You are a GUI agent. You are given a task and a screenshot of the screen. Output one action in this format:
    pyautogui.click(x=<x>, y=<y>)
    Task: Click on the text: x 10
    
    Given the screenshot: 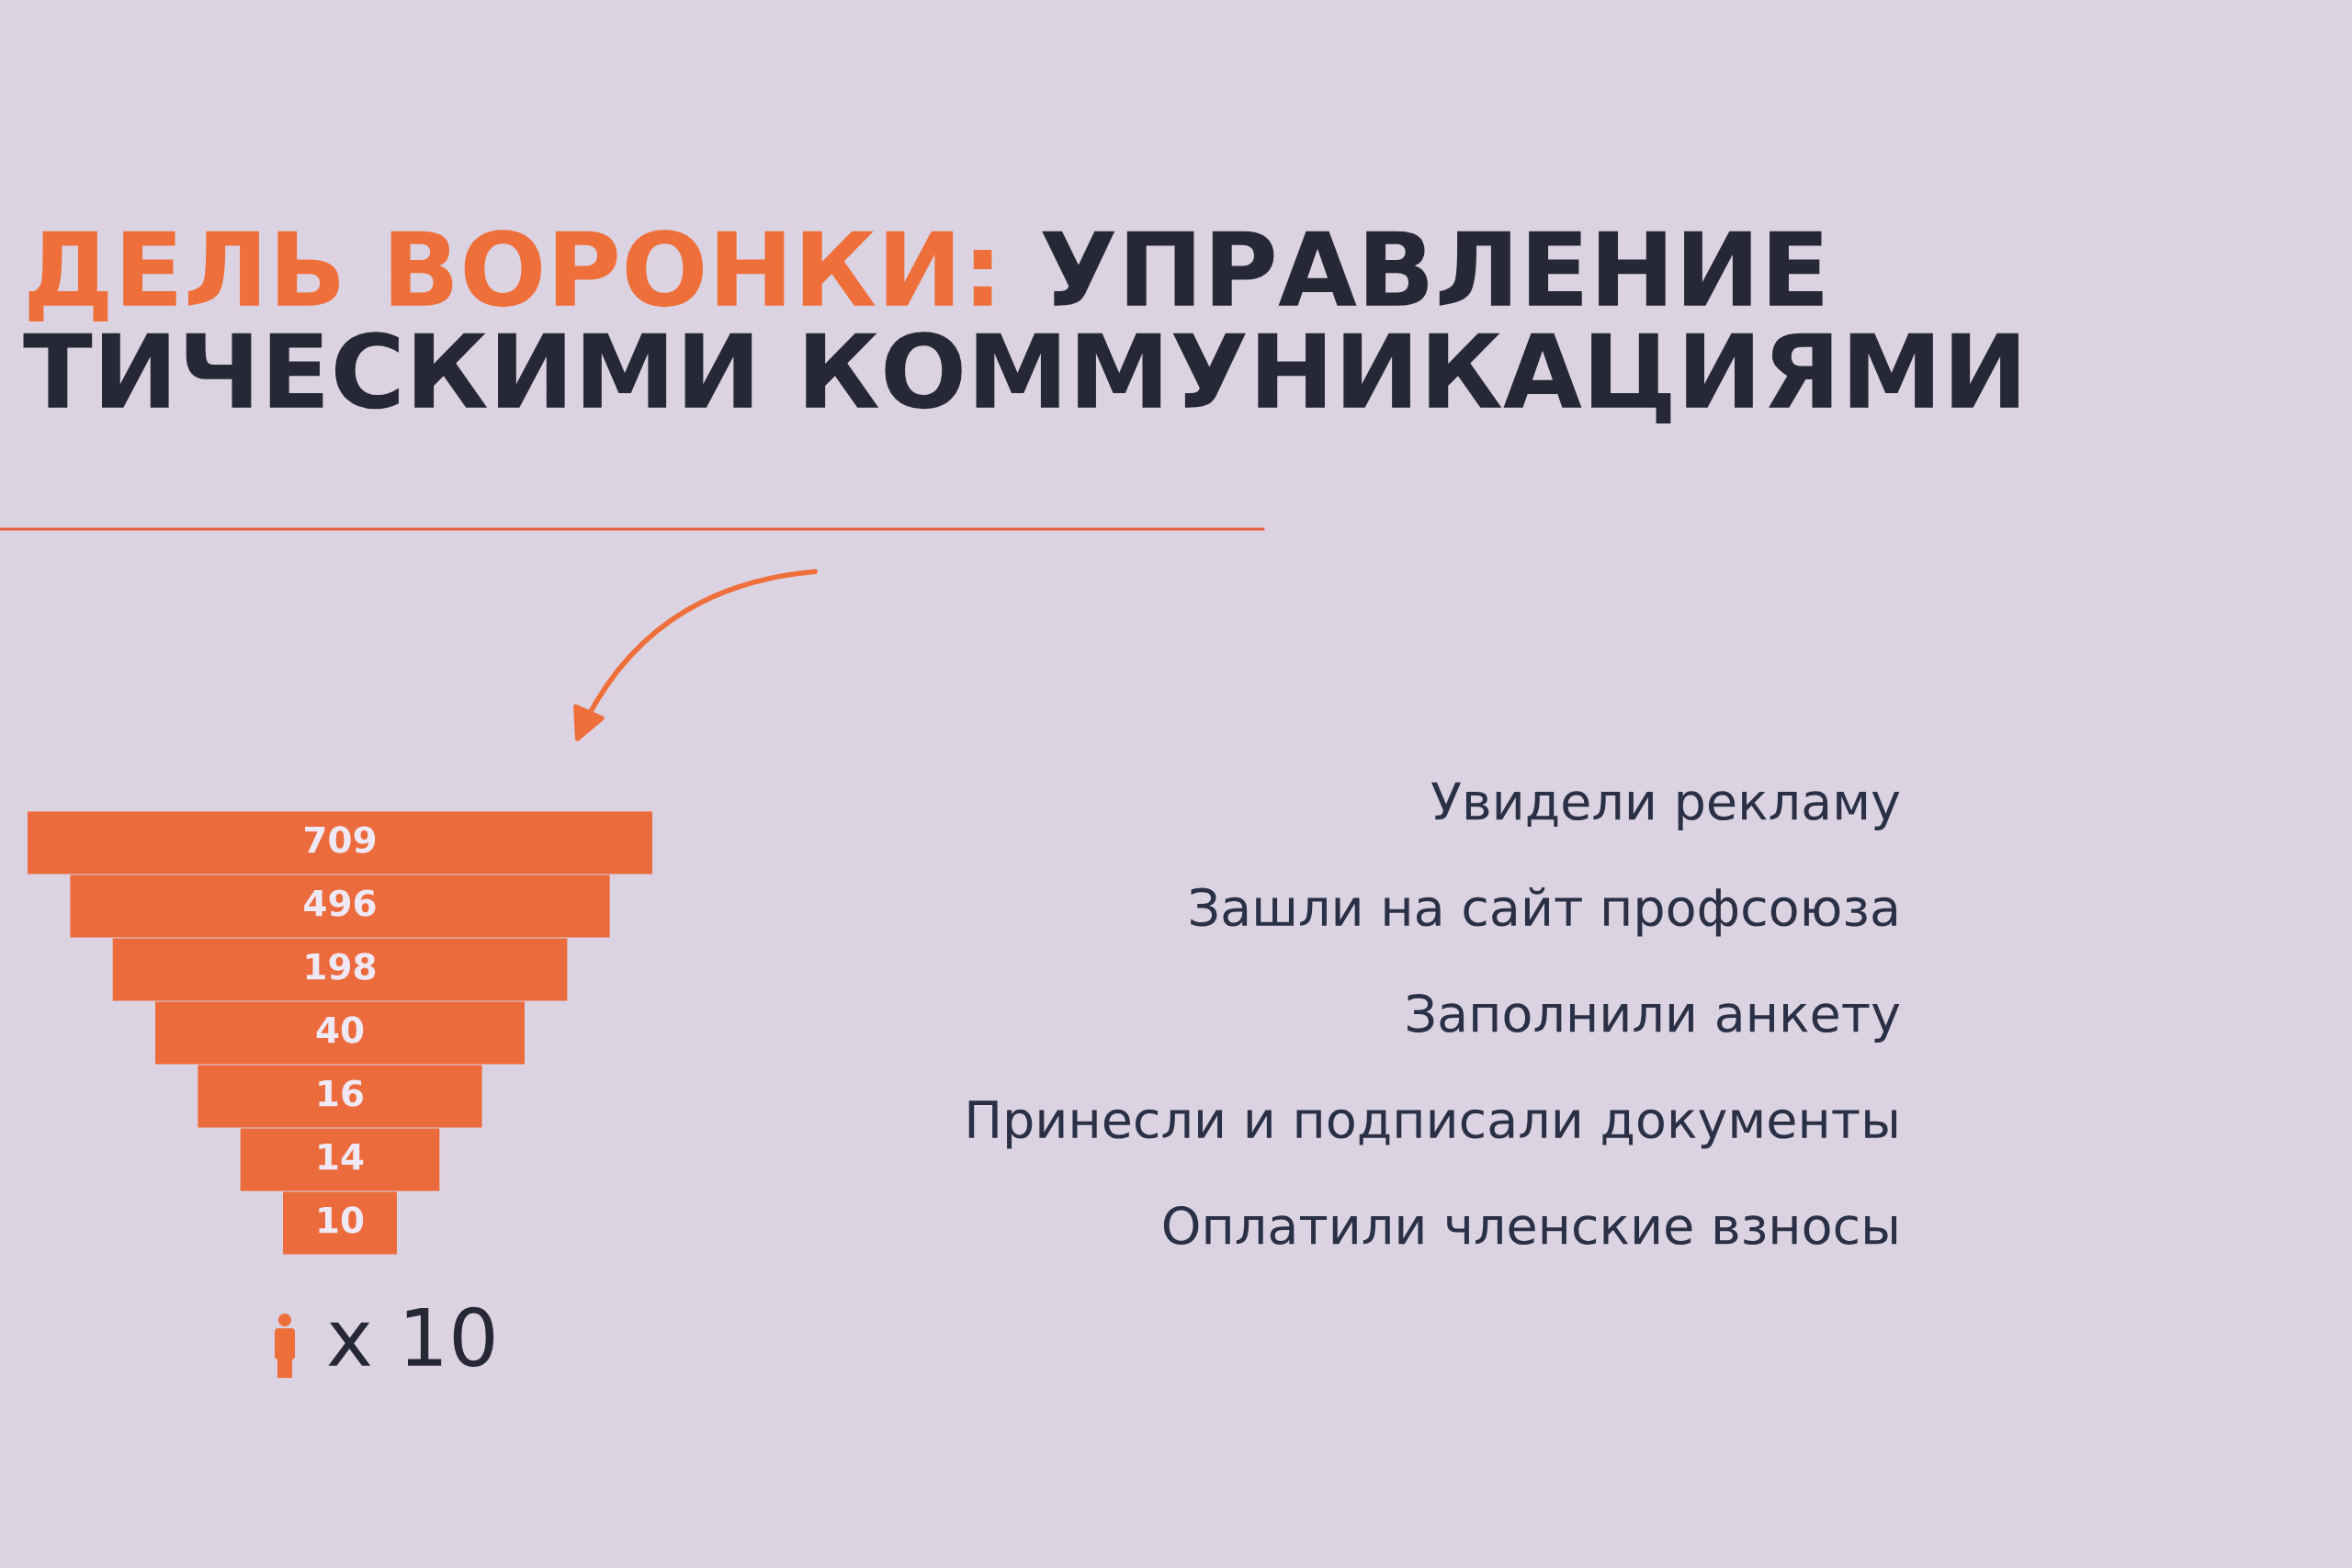 What is the action you would take?
    pyautogui.click(x=411, y=1337)
    